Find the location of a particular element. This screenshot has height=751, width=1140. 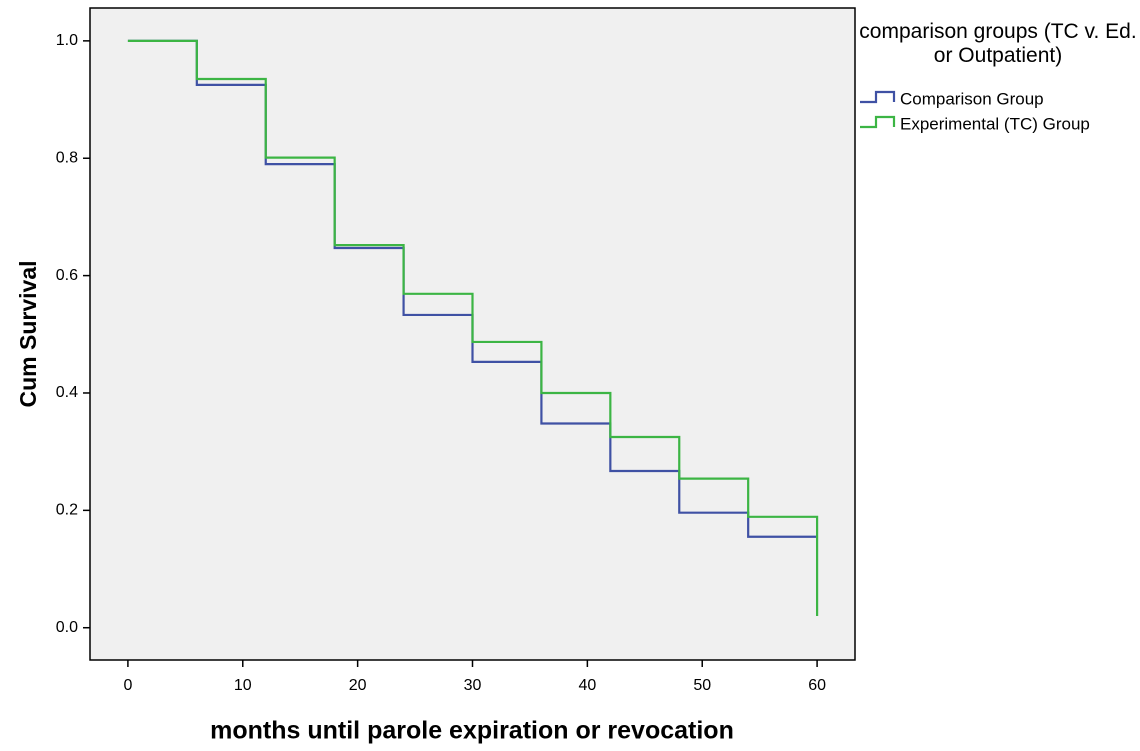

y-tick-label: 0.4 is located at coordinates (67, 392).